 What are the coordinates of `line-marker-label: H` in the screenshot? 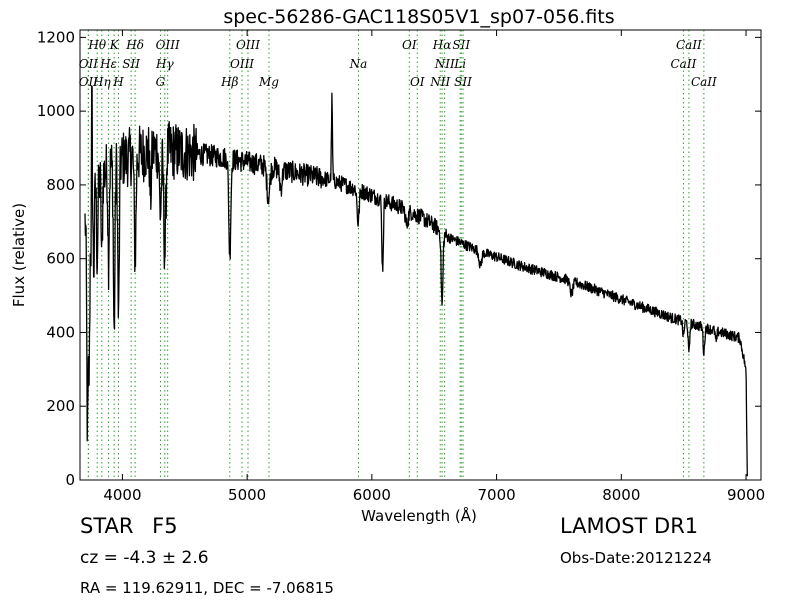 It's located at (118, 82).